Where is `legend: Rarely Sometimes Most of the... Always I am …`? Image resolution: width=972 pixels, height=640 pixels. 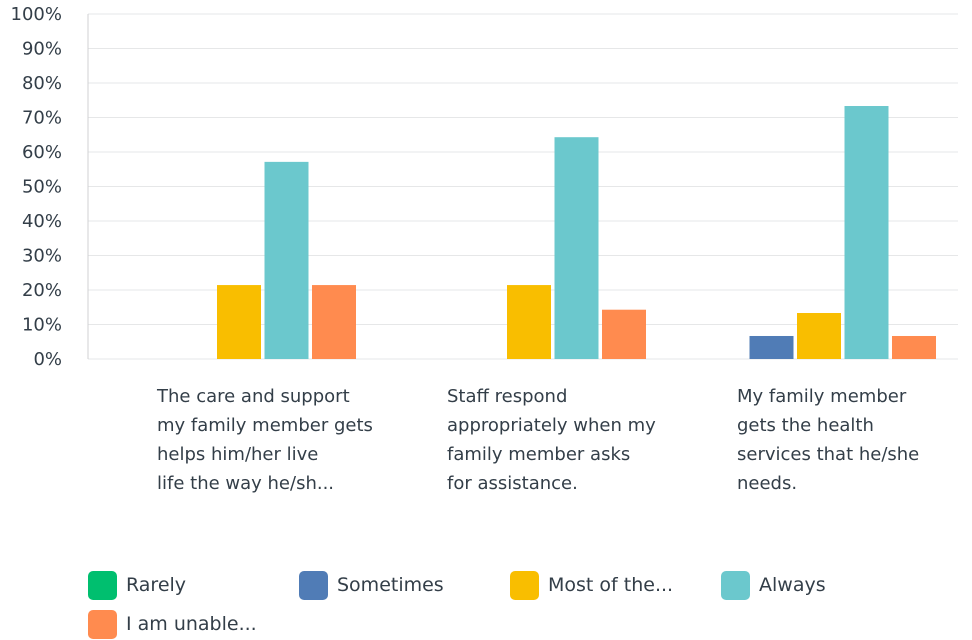 legend: Rarely Sometimes Most of the... Always I am … is located at coordinates (518, 605).